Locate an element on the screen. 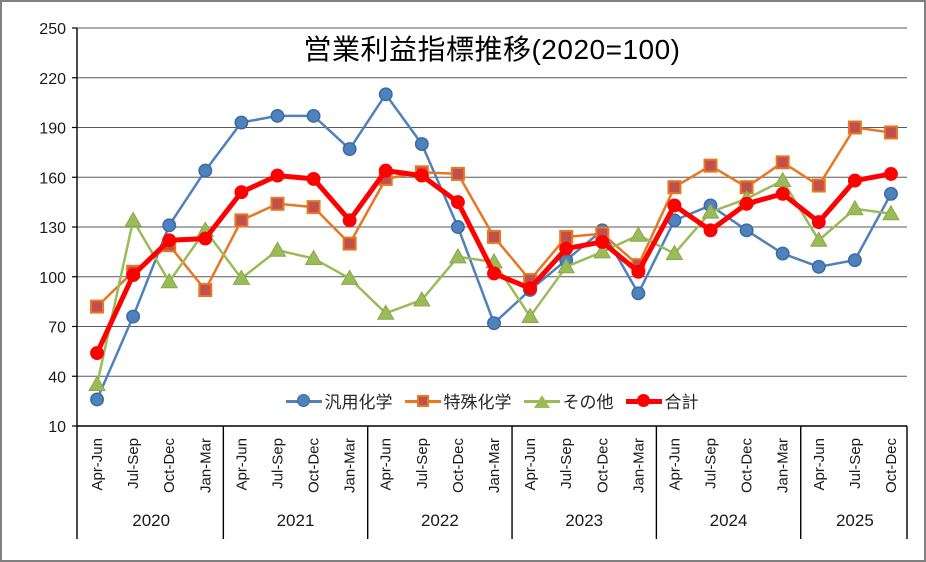  y-axis-tick-label: 40 is located at coordinates (57, 377).